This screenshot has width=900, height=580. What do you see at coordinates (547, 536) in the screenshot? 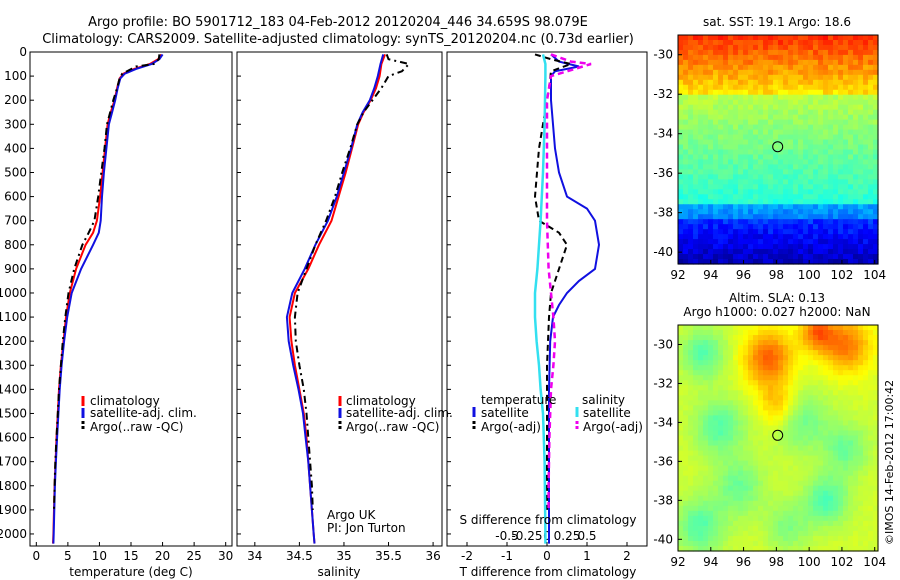
I see `top-tick-label: 0` at bounding box center [547, 536].